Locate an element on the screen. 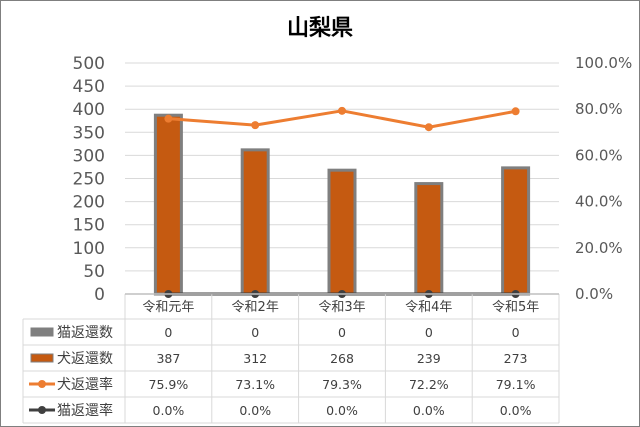 The width and height of the screenshot is (640, 427). y-axis-right: 0.0% 20.0% 40.0% 60.0% 80.0% 100.0% is located at coordinates (603, 178).